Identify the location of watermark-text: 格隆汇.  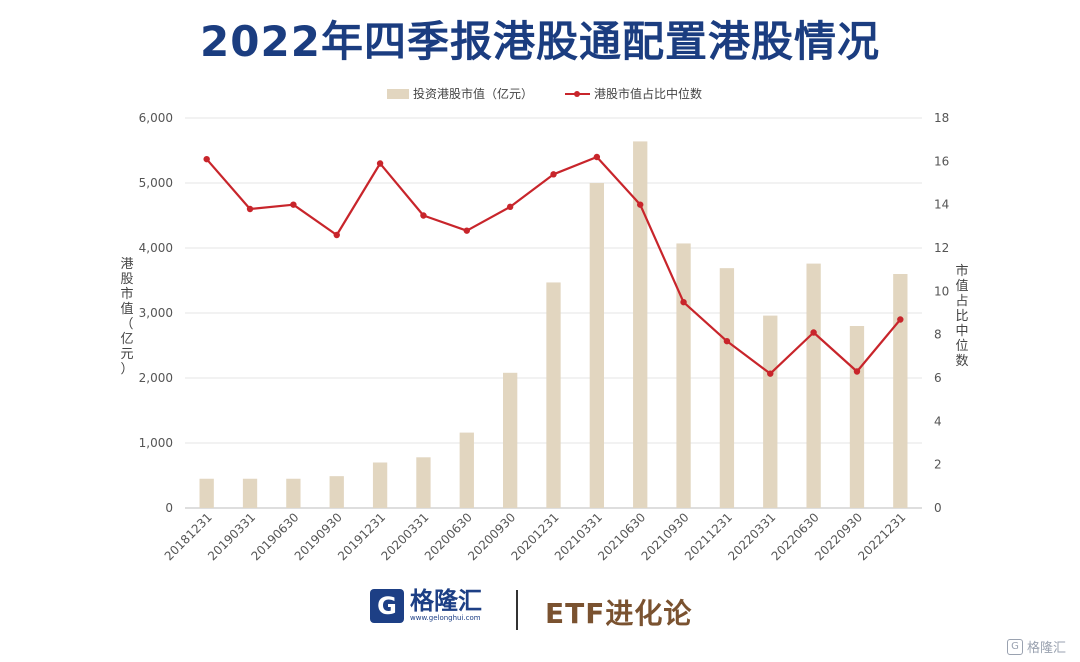
(1046, 648).